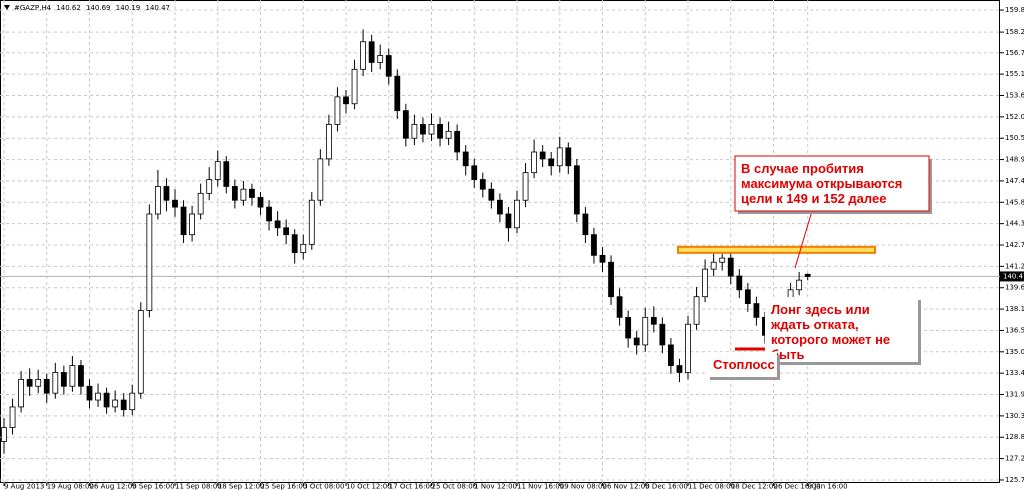 Image resolution: width=1024 pixels, height=490 pixels. What do you see at coordinates (92, 8) in the screenshot?
I see `header: #GAZP,H4 140.62 140.69 140.19 140.47` at bounding box center [92, 8].